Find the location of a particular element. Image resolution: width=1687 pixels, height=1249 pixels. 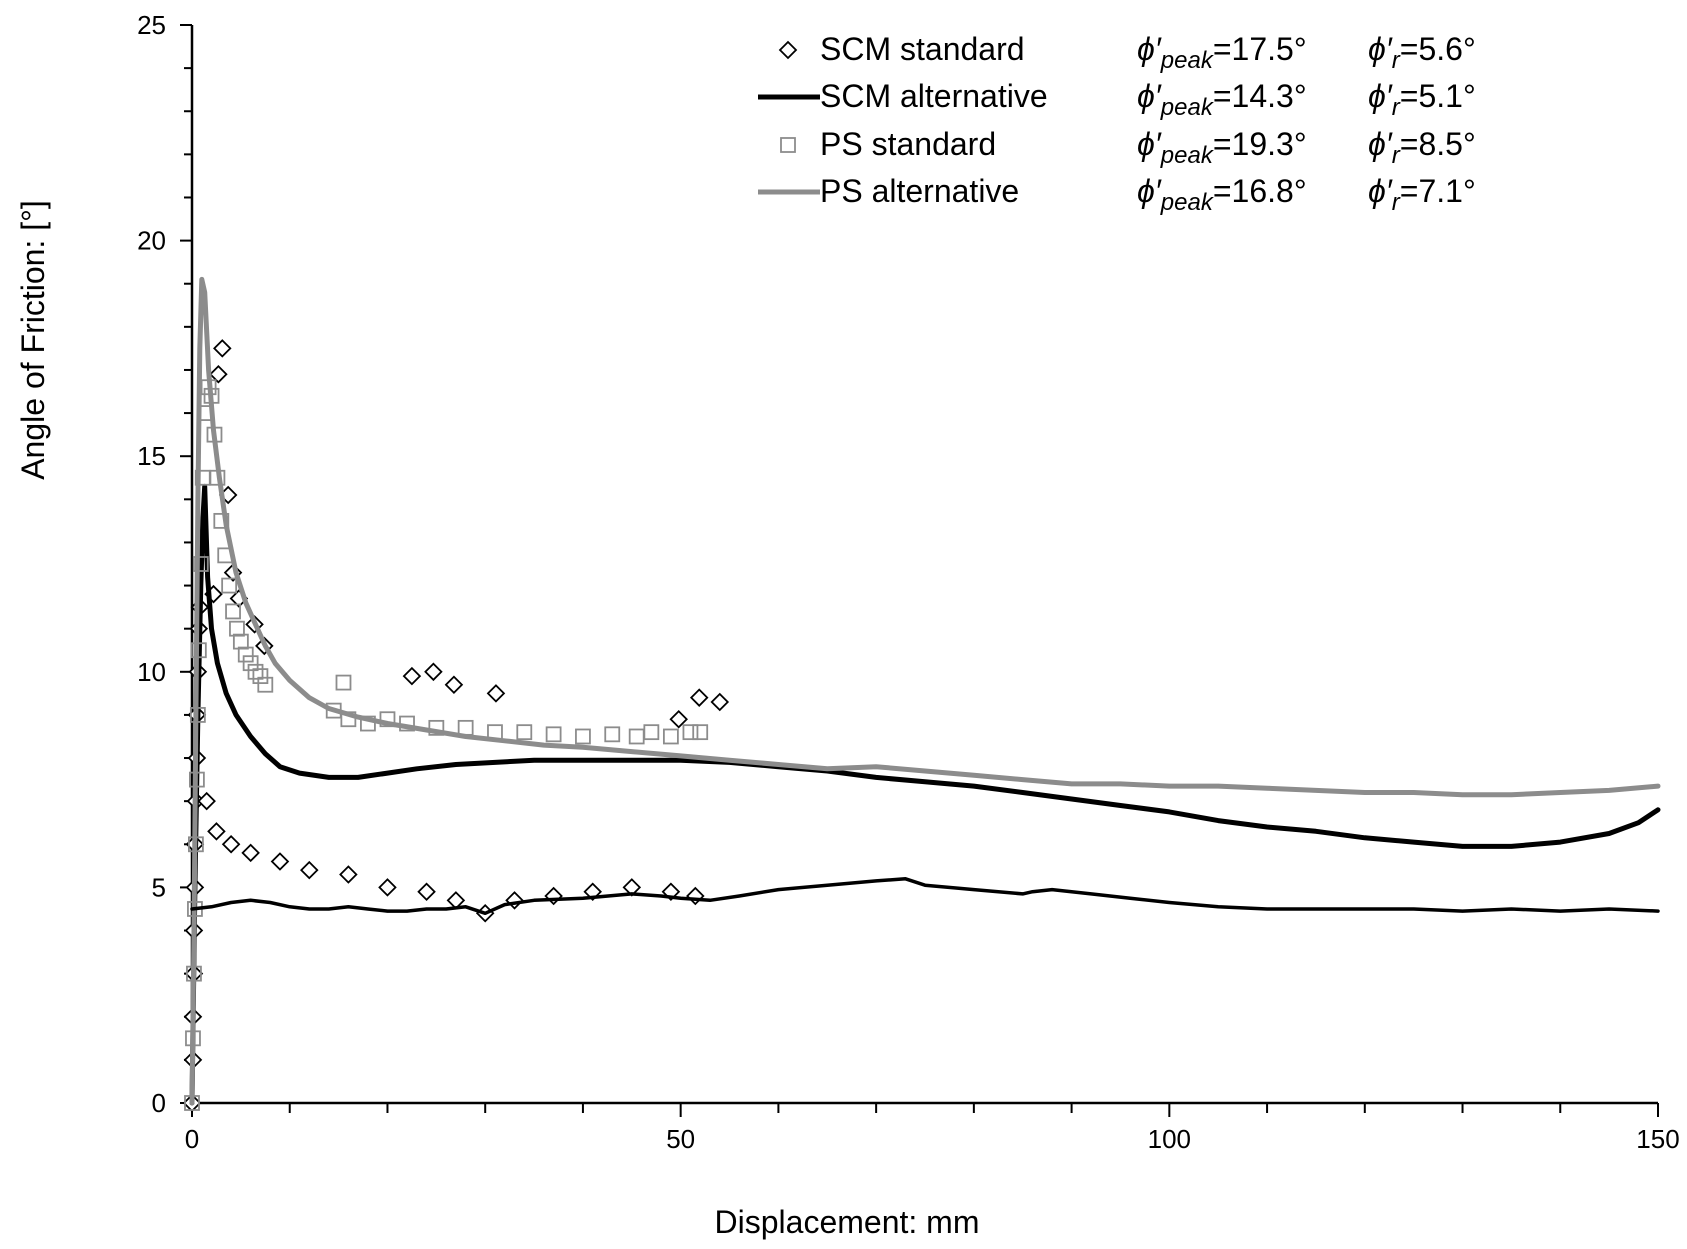

legend-peak-angle: ϕ′peak=16.8° is located at coordinates (1222, 194).